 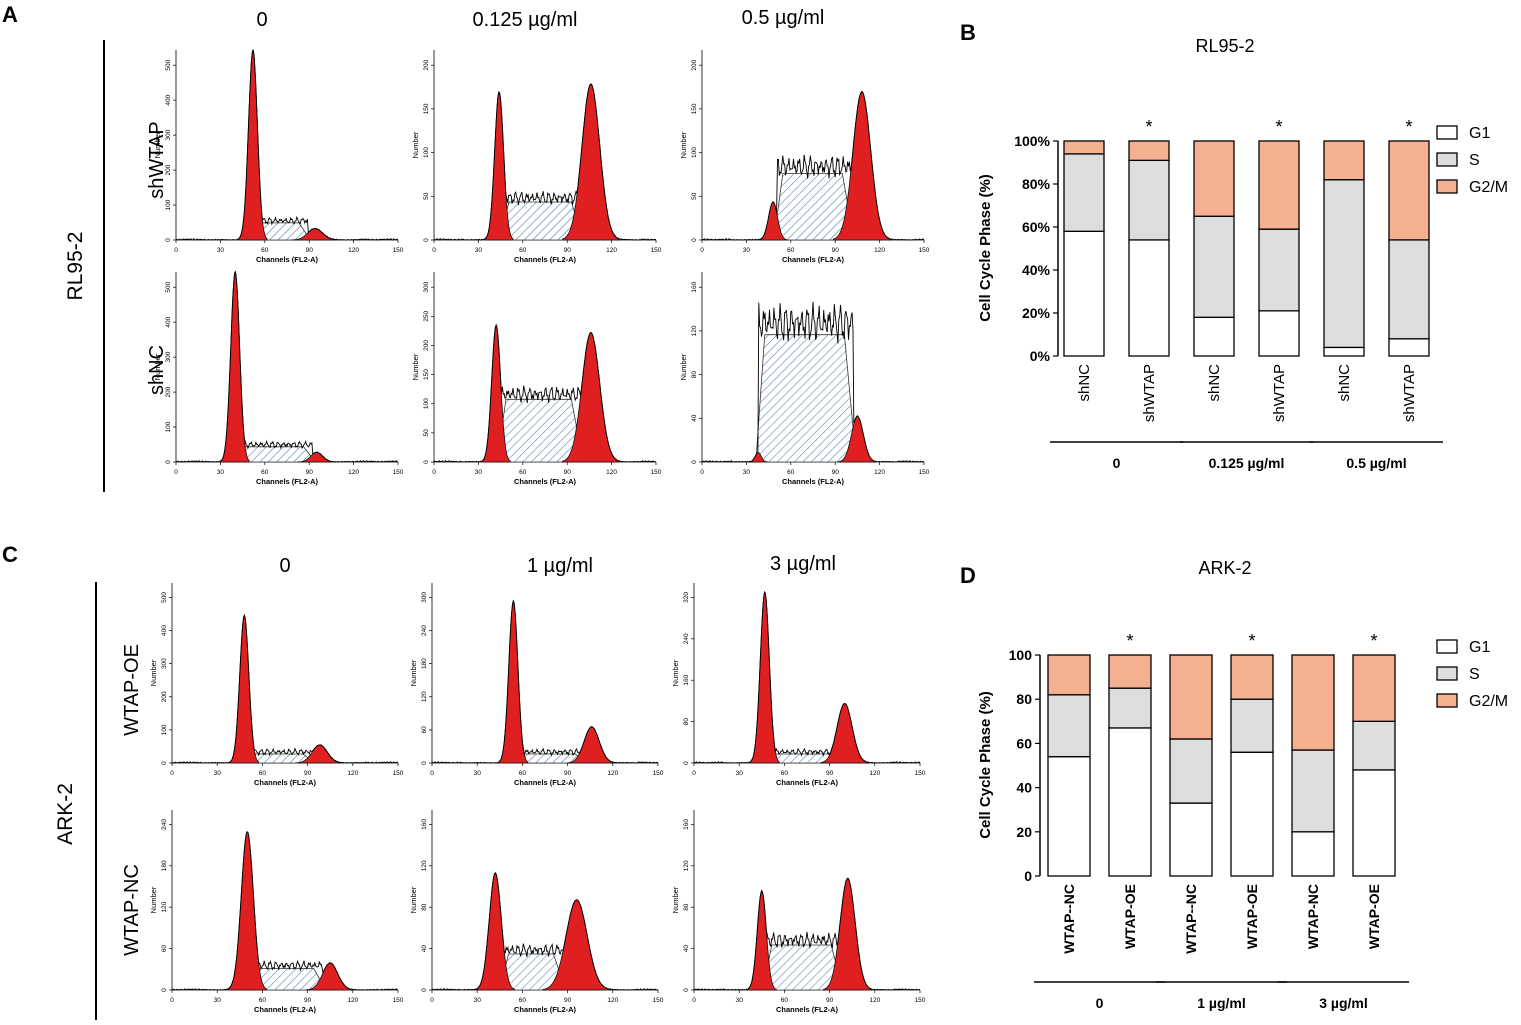 What do you see at coordinates (1024, 788) in the screenshot?
I see `chart-d-ytick-label-2: 40` at bounding box center [1024, 788].